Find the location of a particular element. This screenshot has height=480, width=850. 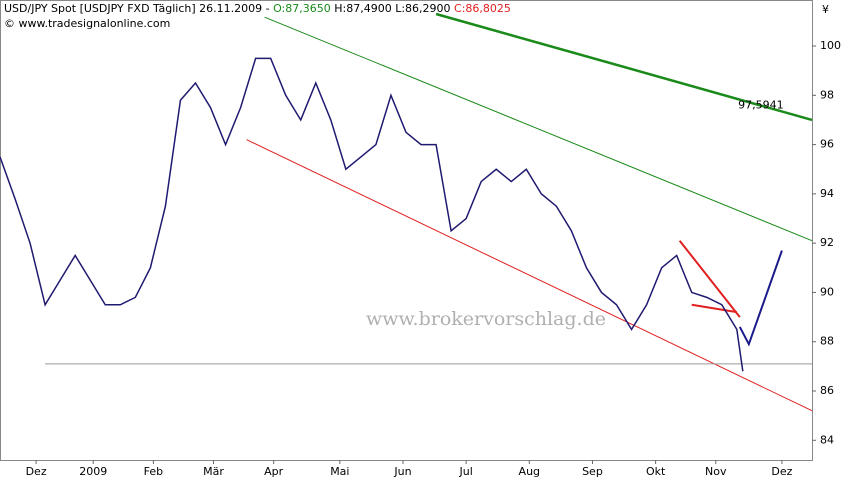

y-tick-label: 84 is located at coordinates (827, 439).